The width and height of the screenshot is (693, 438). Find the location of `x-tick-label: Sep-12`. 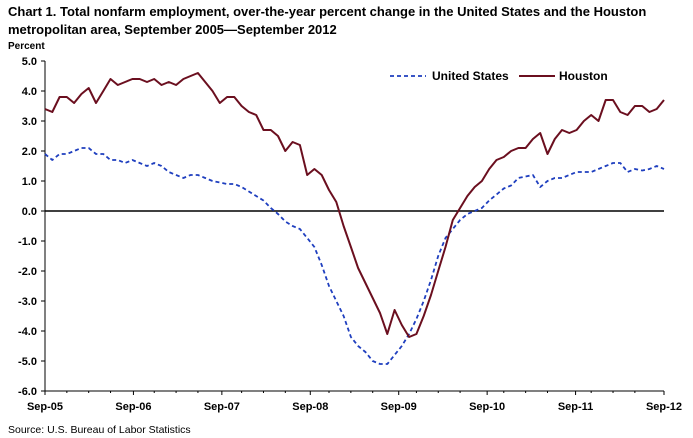

x-tick-label: Sep-12 is located at coordinates (664, 407).